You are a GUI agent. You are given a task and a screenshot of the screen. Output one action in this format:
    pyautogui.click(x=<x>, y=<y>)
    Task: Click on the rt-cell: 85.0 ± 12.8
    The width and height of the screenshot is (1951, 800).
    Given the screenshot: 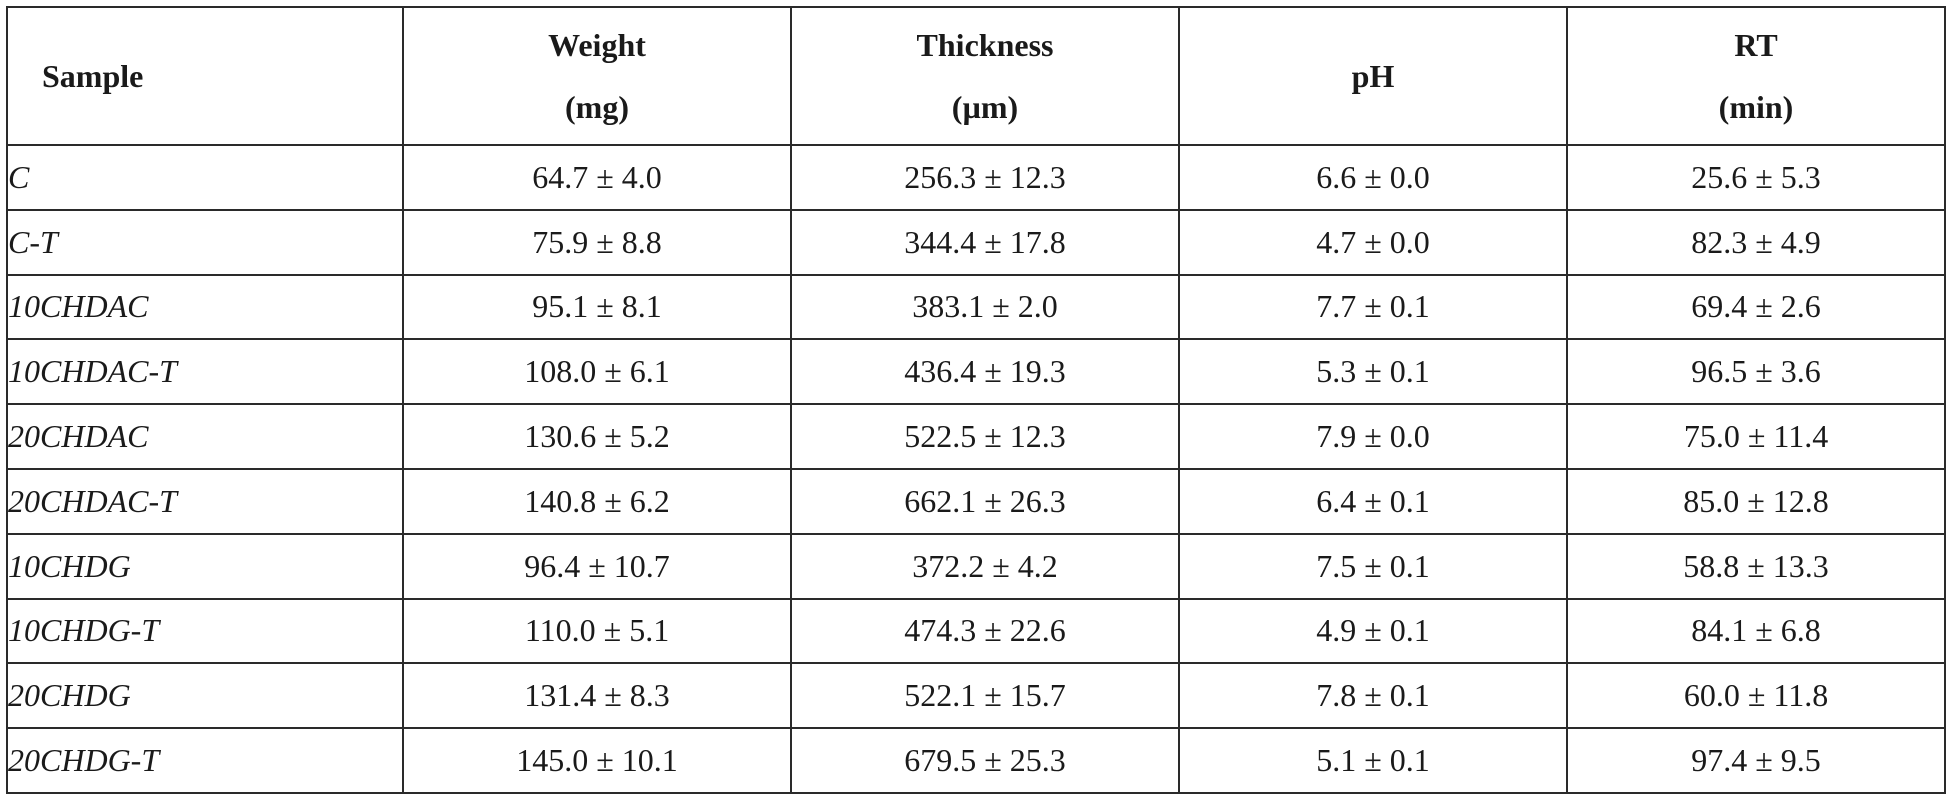 What is the action you would take?
    pyautogui.click(x=1756, y=501)
    